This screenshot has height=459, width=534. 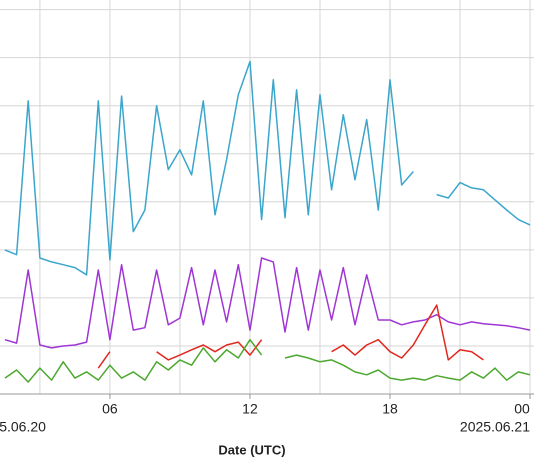 What do you see at coordinates (390, 409) in the screenshot?
I see `x-tick-label: 18` at bounding box center [390, 409].